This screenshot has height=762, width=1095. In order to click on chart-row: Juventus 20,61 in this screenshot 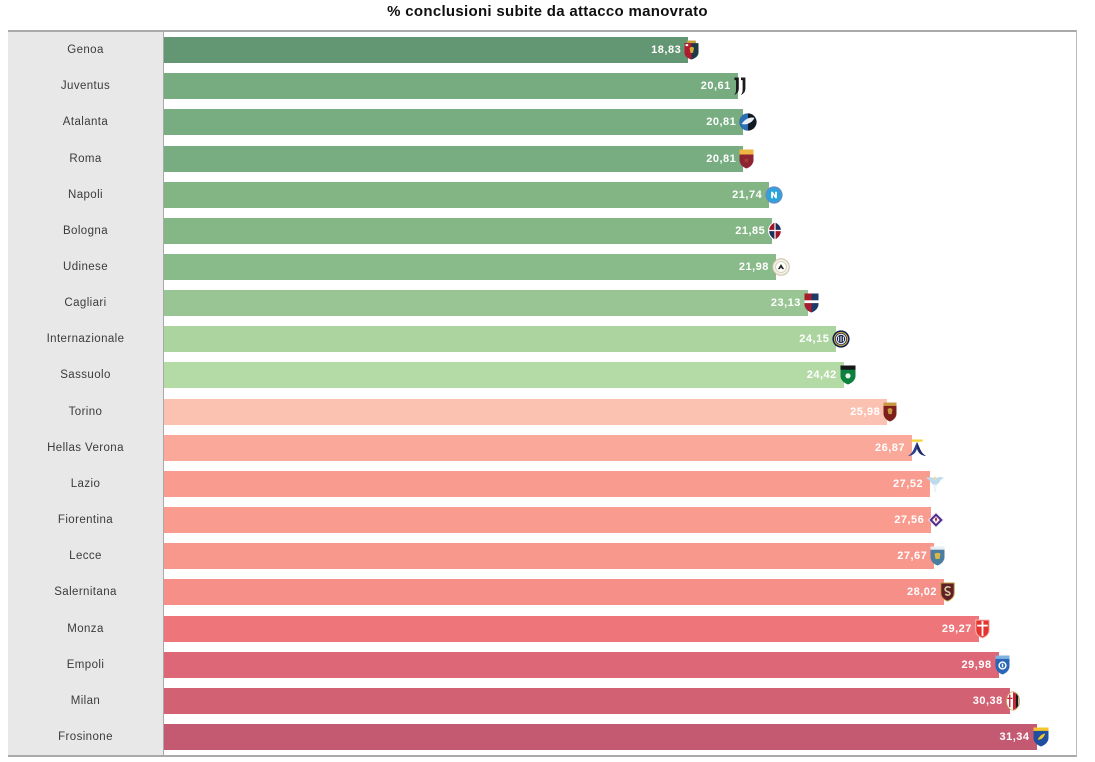, I will do `click(542, 86)`.